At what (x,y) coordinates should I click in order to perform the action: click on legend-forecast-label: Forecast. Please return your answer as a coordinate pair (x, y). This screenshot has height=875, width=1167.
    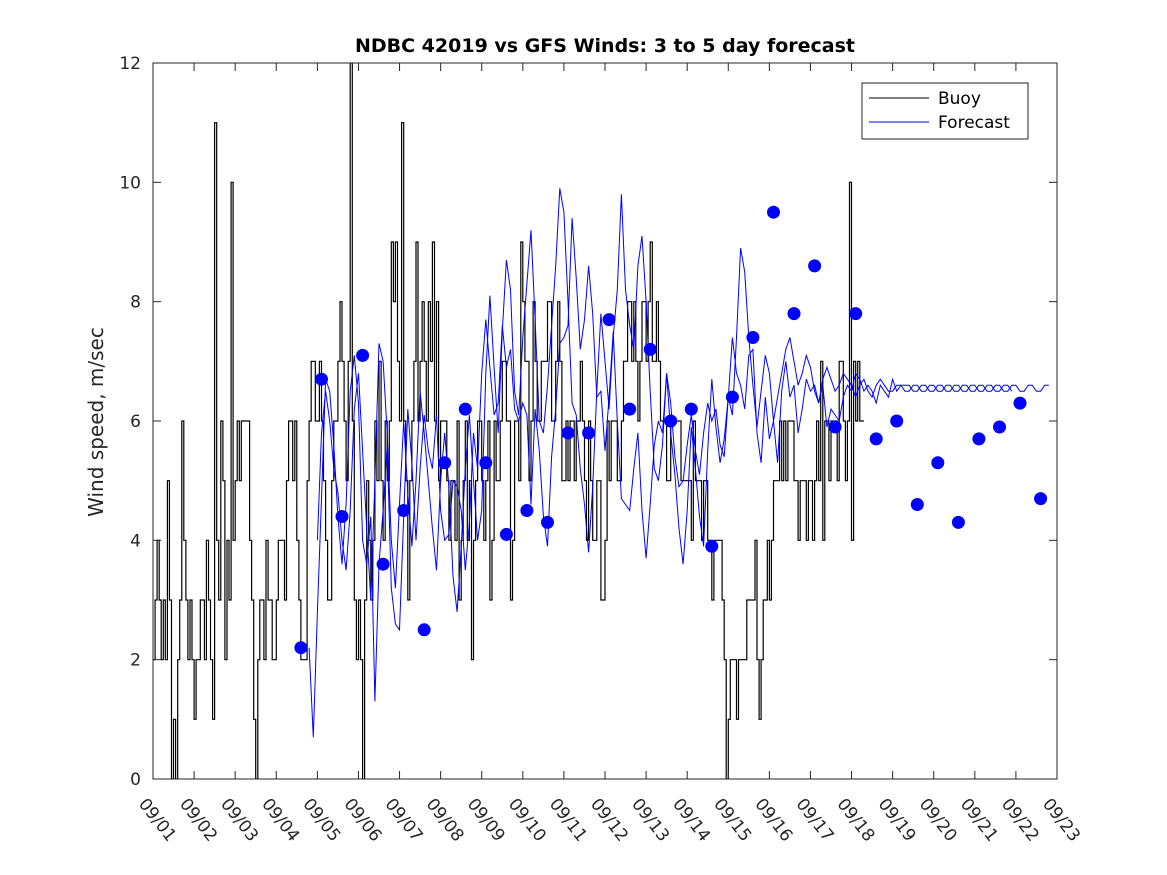
    Looking at the image, I should click on (974, 123).